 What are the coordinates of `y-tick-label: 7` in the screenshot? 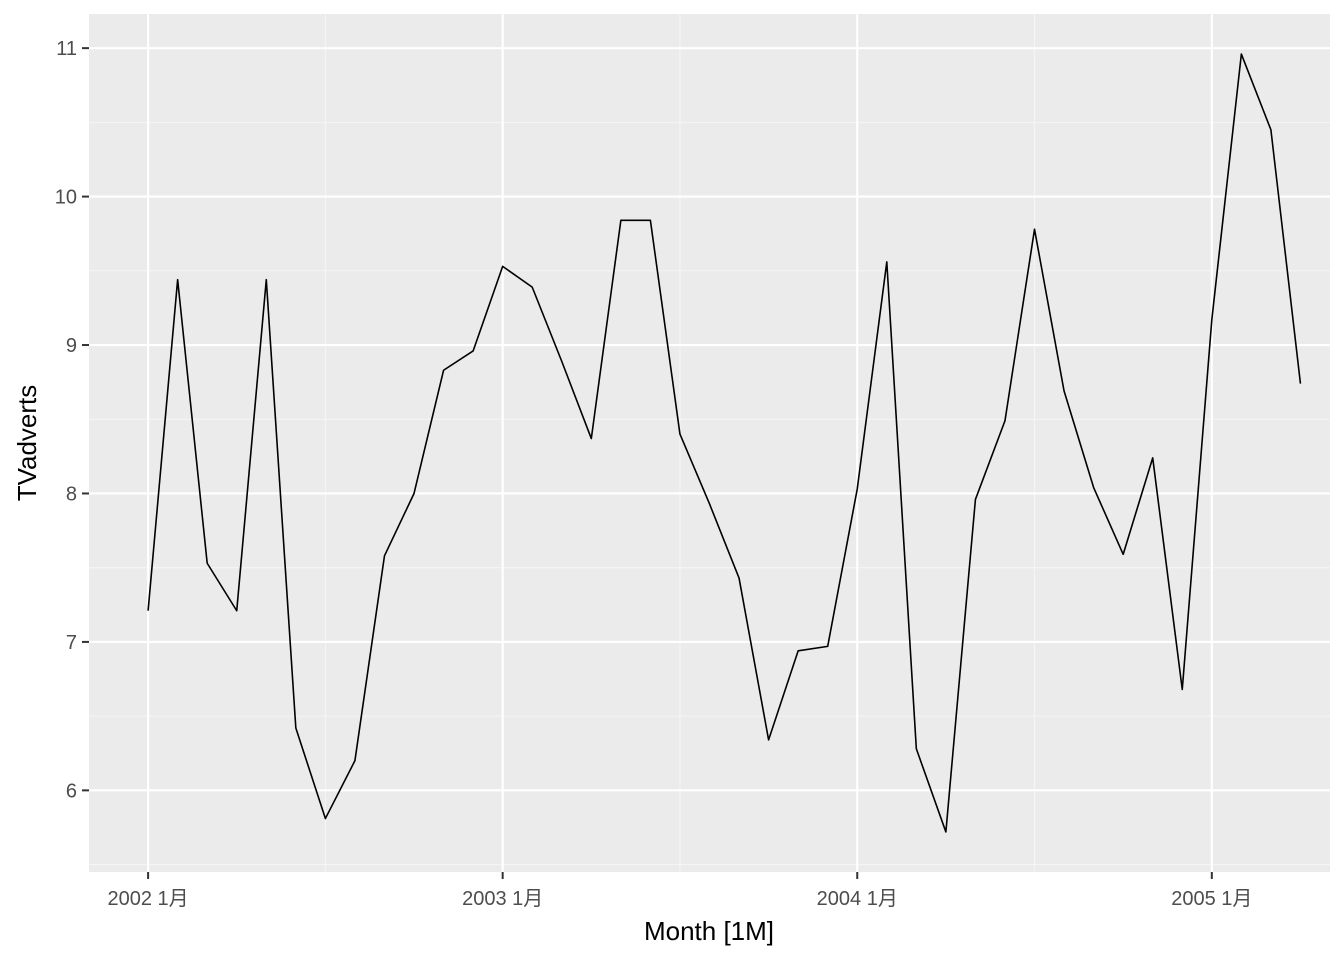 It's located at (71, 643).